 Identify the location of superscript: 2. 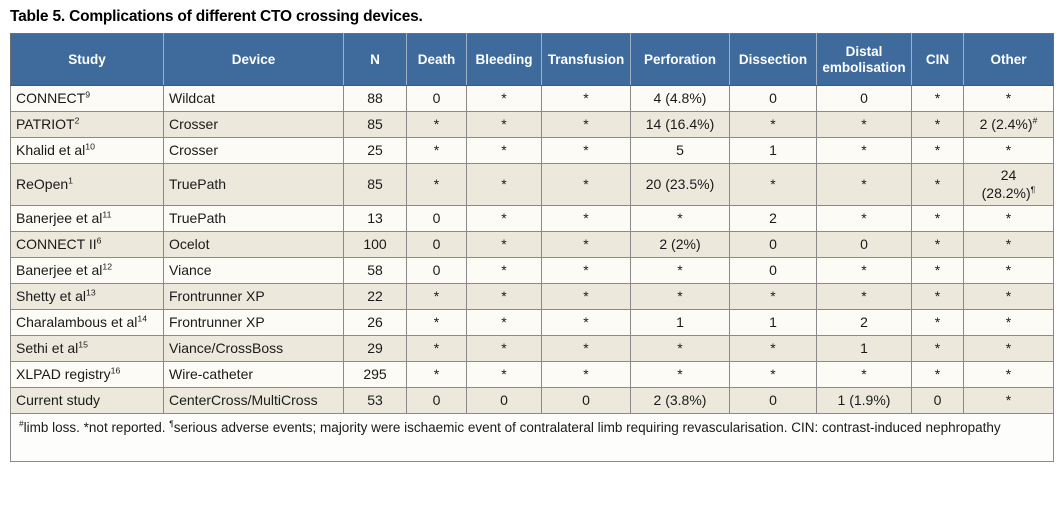
(77, 120).